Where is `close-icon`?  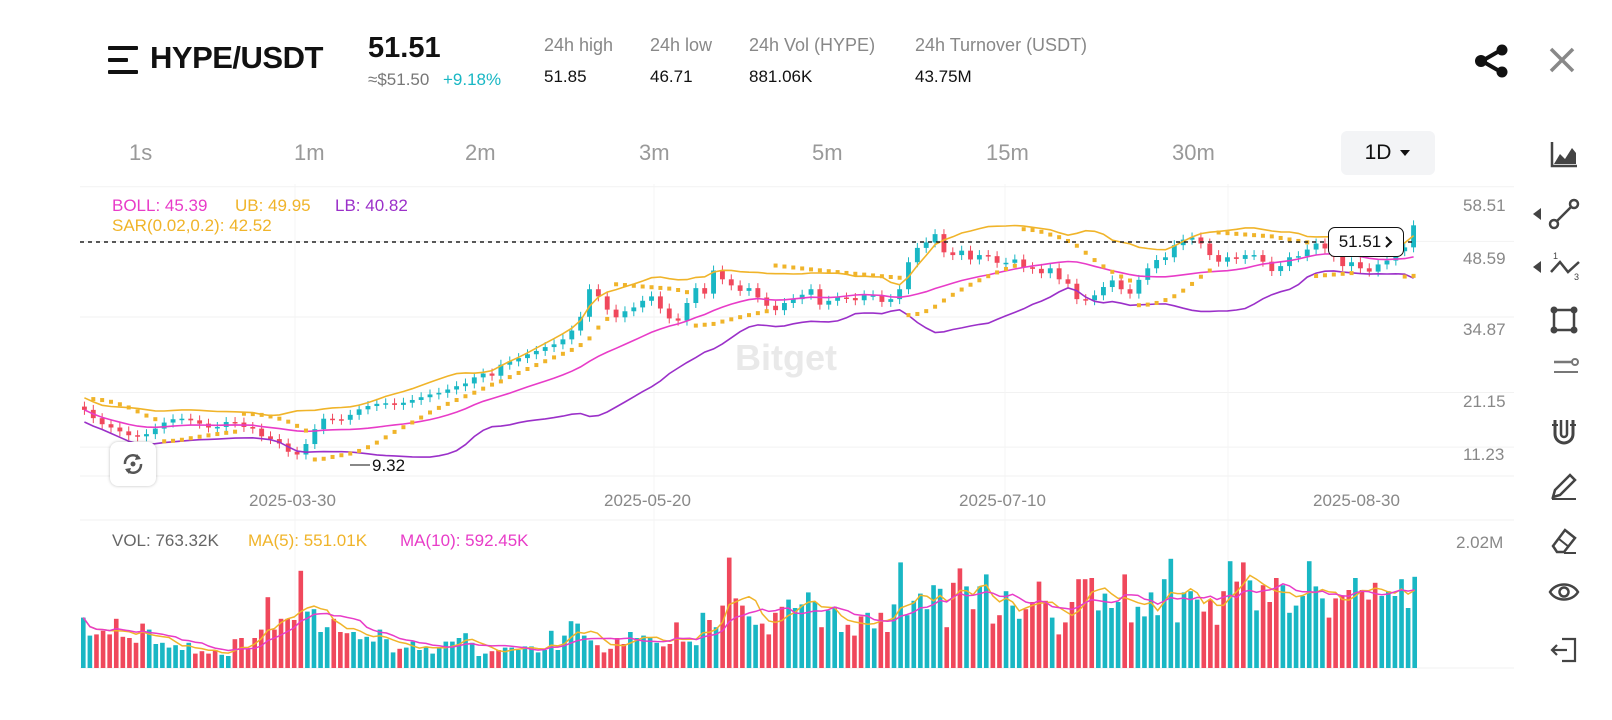
close-icon is located at coordinates (1562, 62).